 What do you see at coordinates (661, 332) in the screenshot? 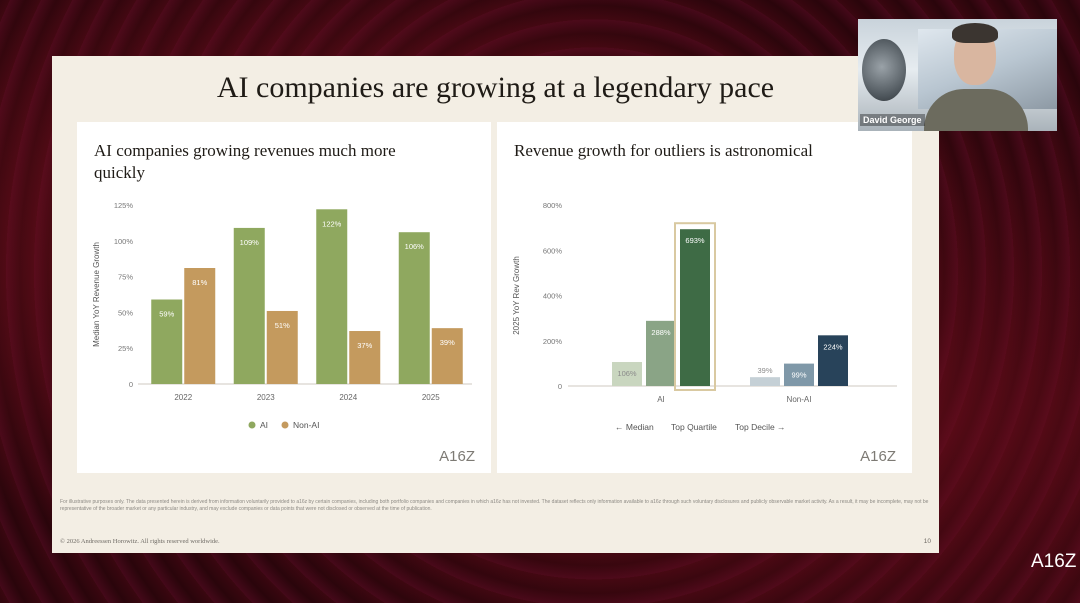
I see `bar-value-label: 288%` at bounding box center [661, 332].